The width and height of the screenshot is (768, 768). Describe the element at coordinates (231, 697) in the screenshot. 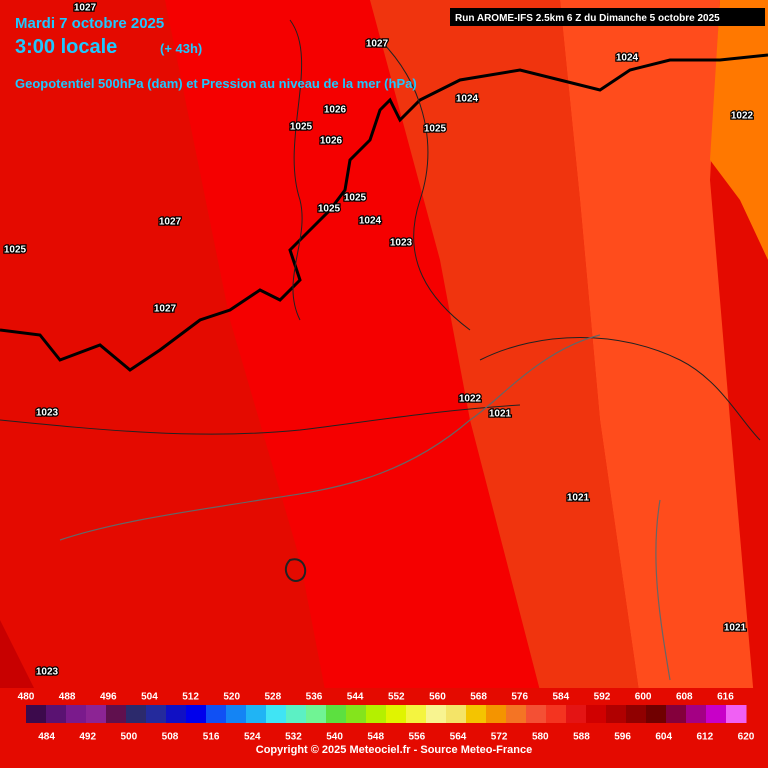

I see `colorbar-tick-label: 520` at that location.